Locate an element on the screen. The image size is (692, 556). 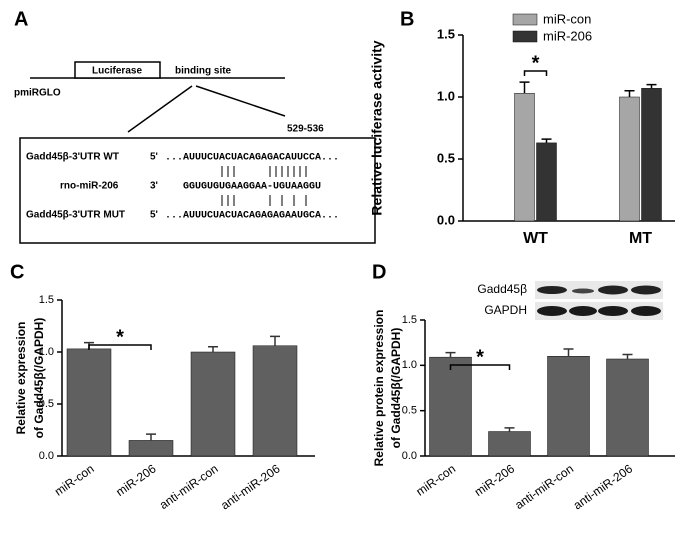
panel-label: B is located at coordinates (407, 19).